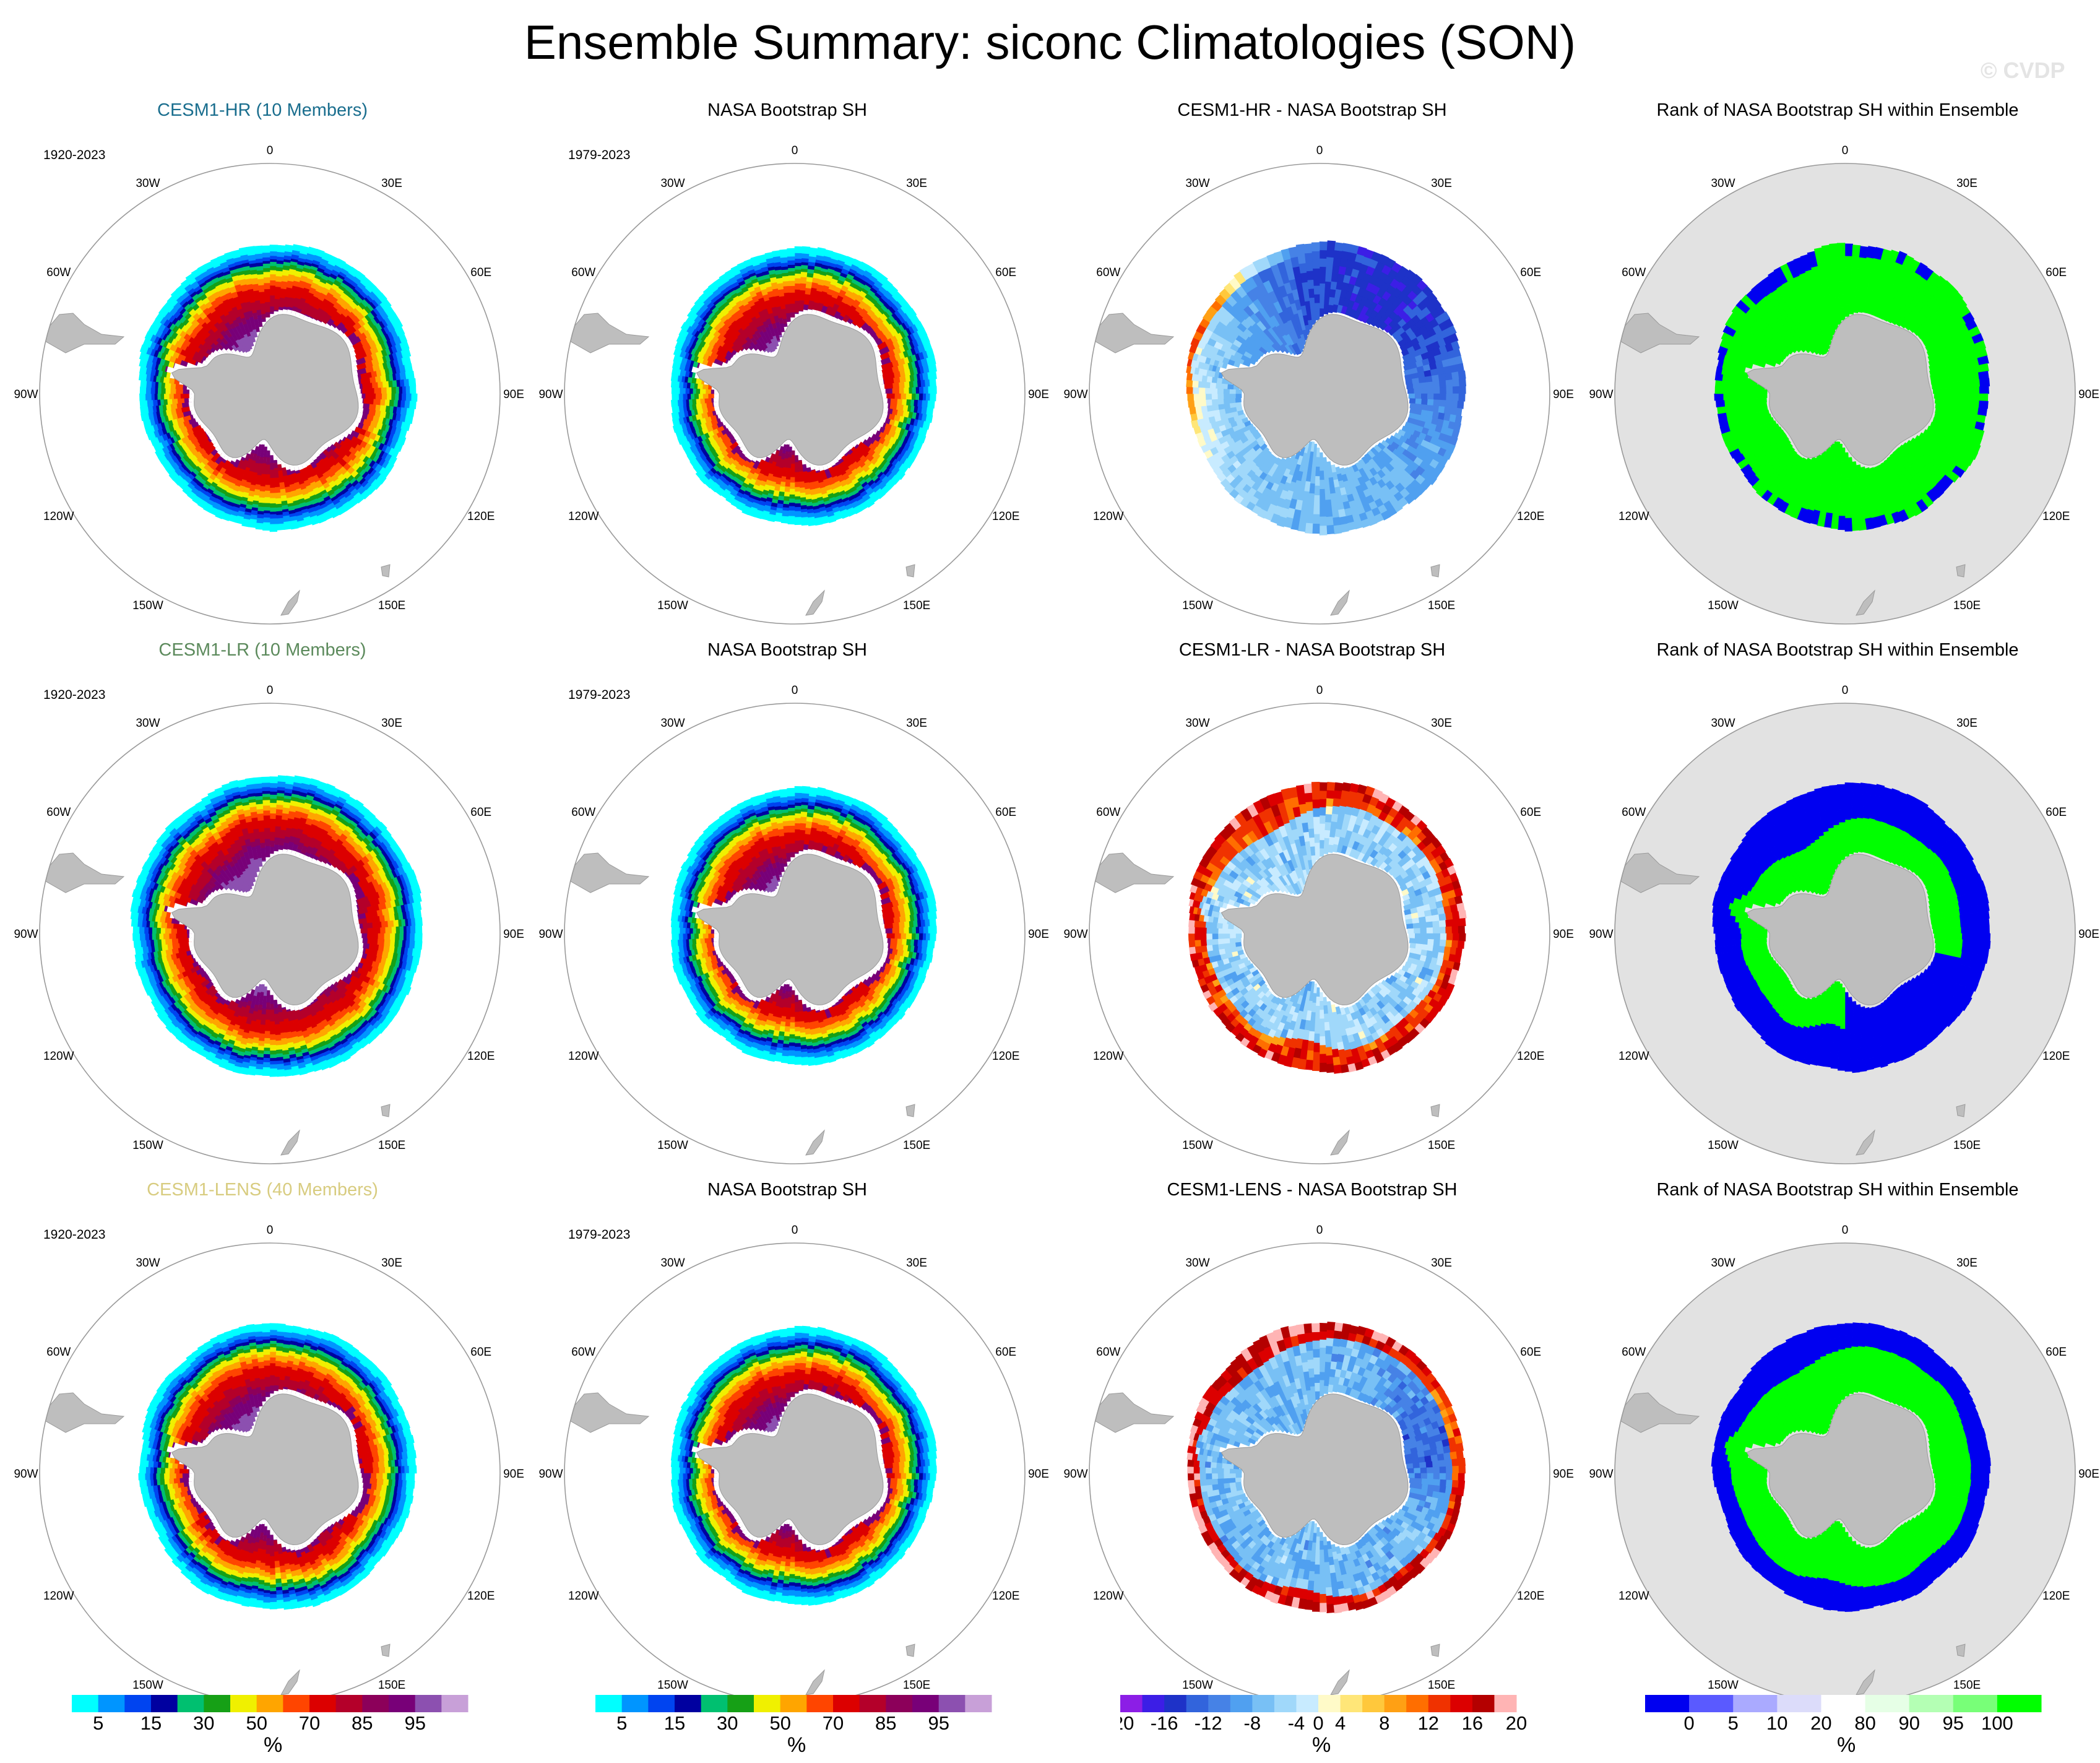 Image resolution: width=2100 pixels, height=1763 pixels. I want to click on colorbar-tick-label: 8, so click(1384, 1723).